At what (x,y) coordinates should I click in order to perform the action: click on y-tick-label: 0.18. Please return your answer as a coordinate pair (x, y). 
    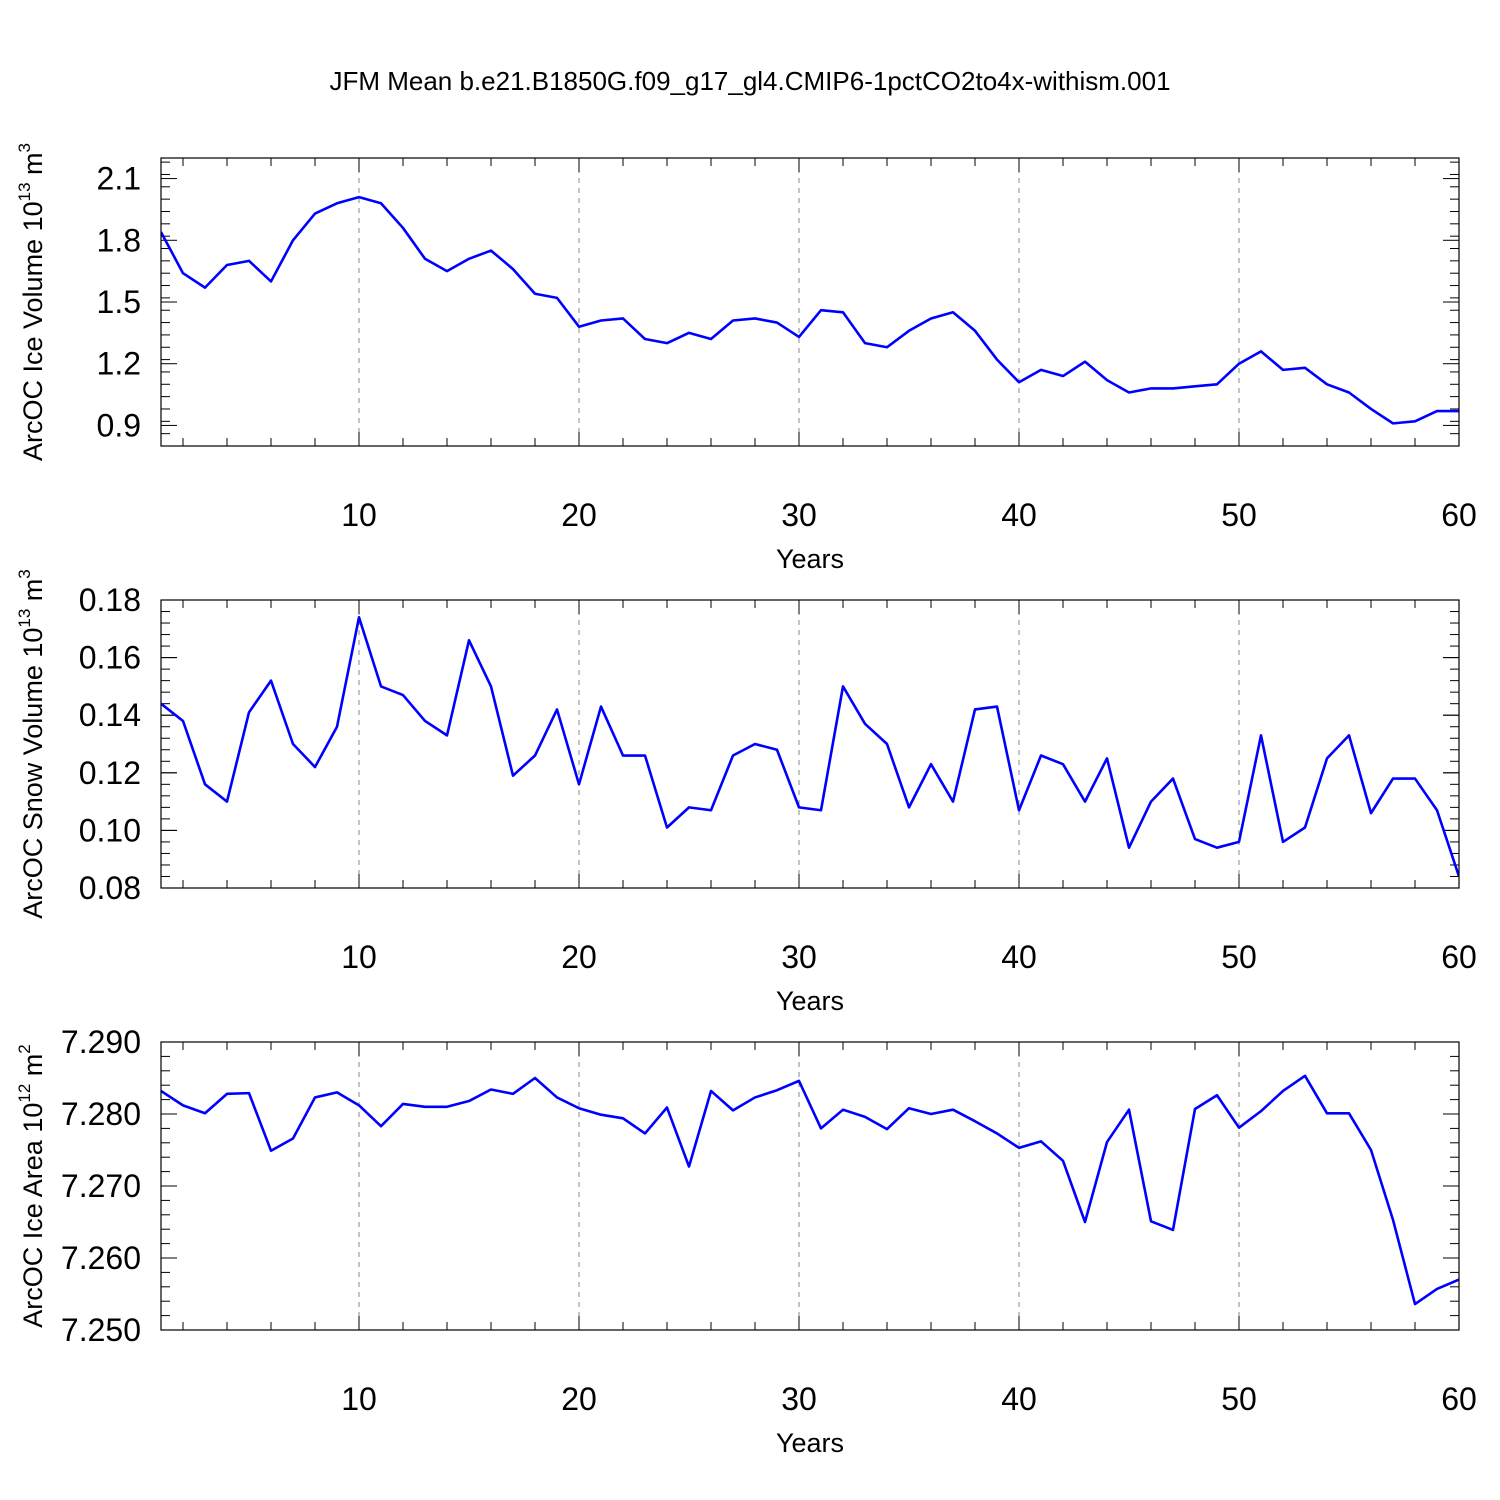
    Looking at the image, I should click on (110, 600).